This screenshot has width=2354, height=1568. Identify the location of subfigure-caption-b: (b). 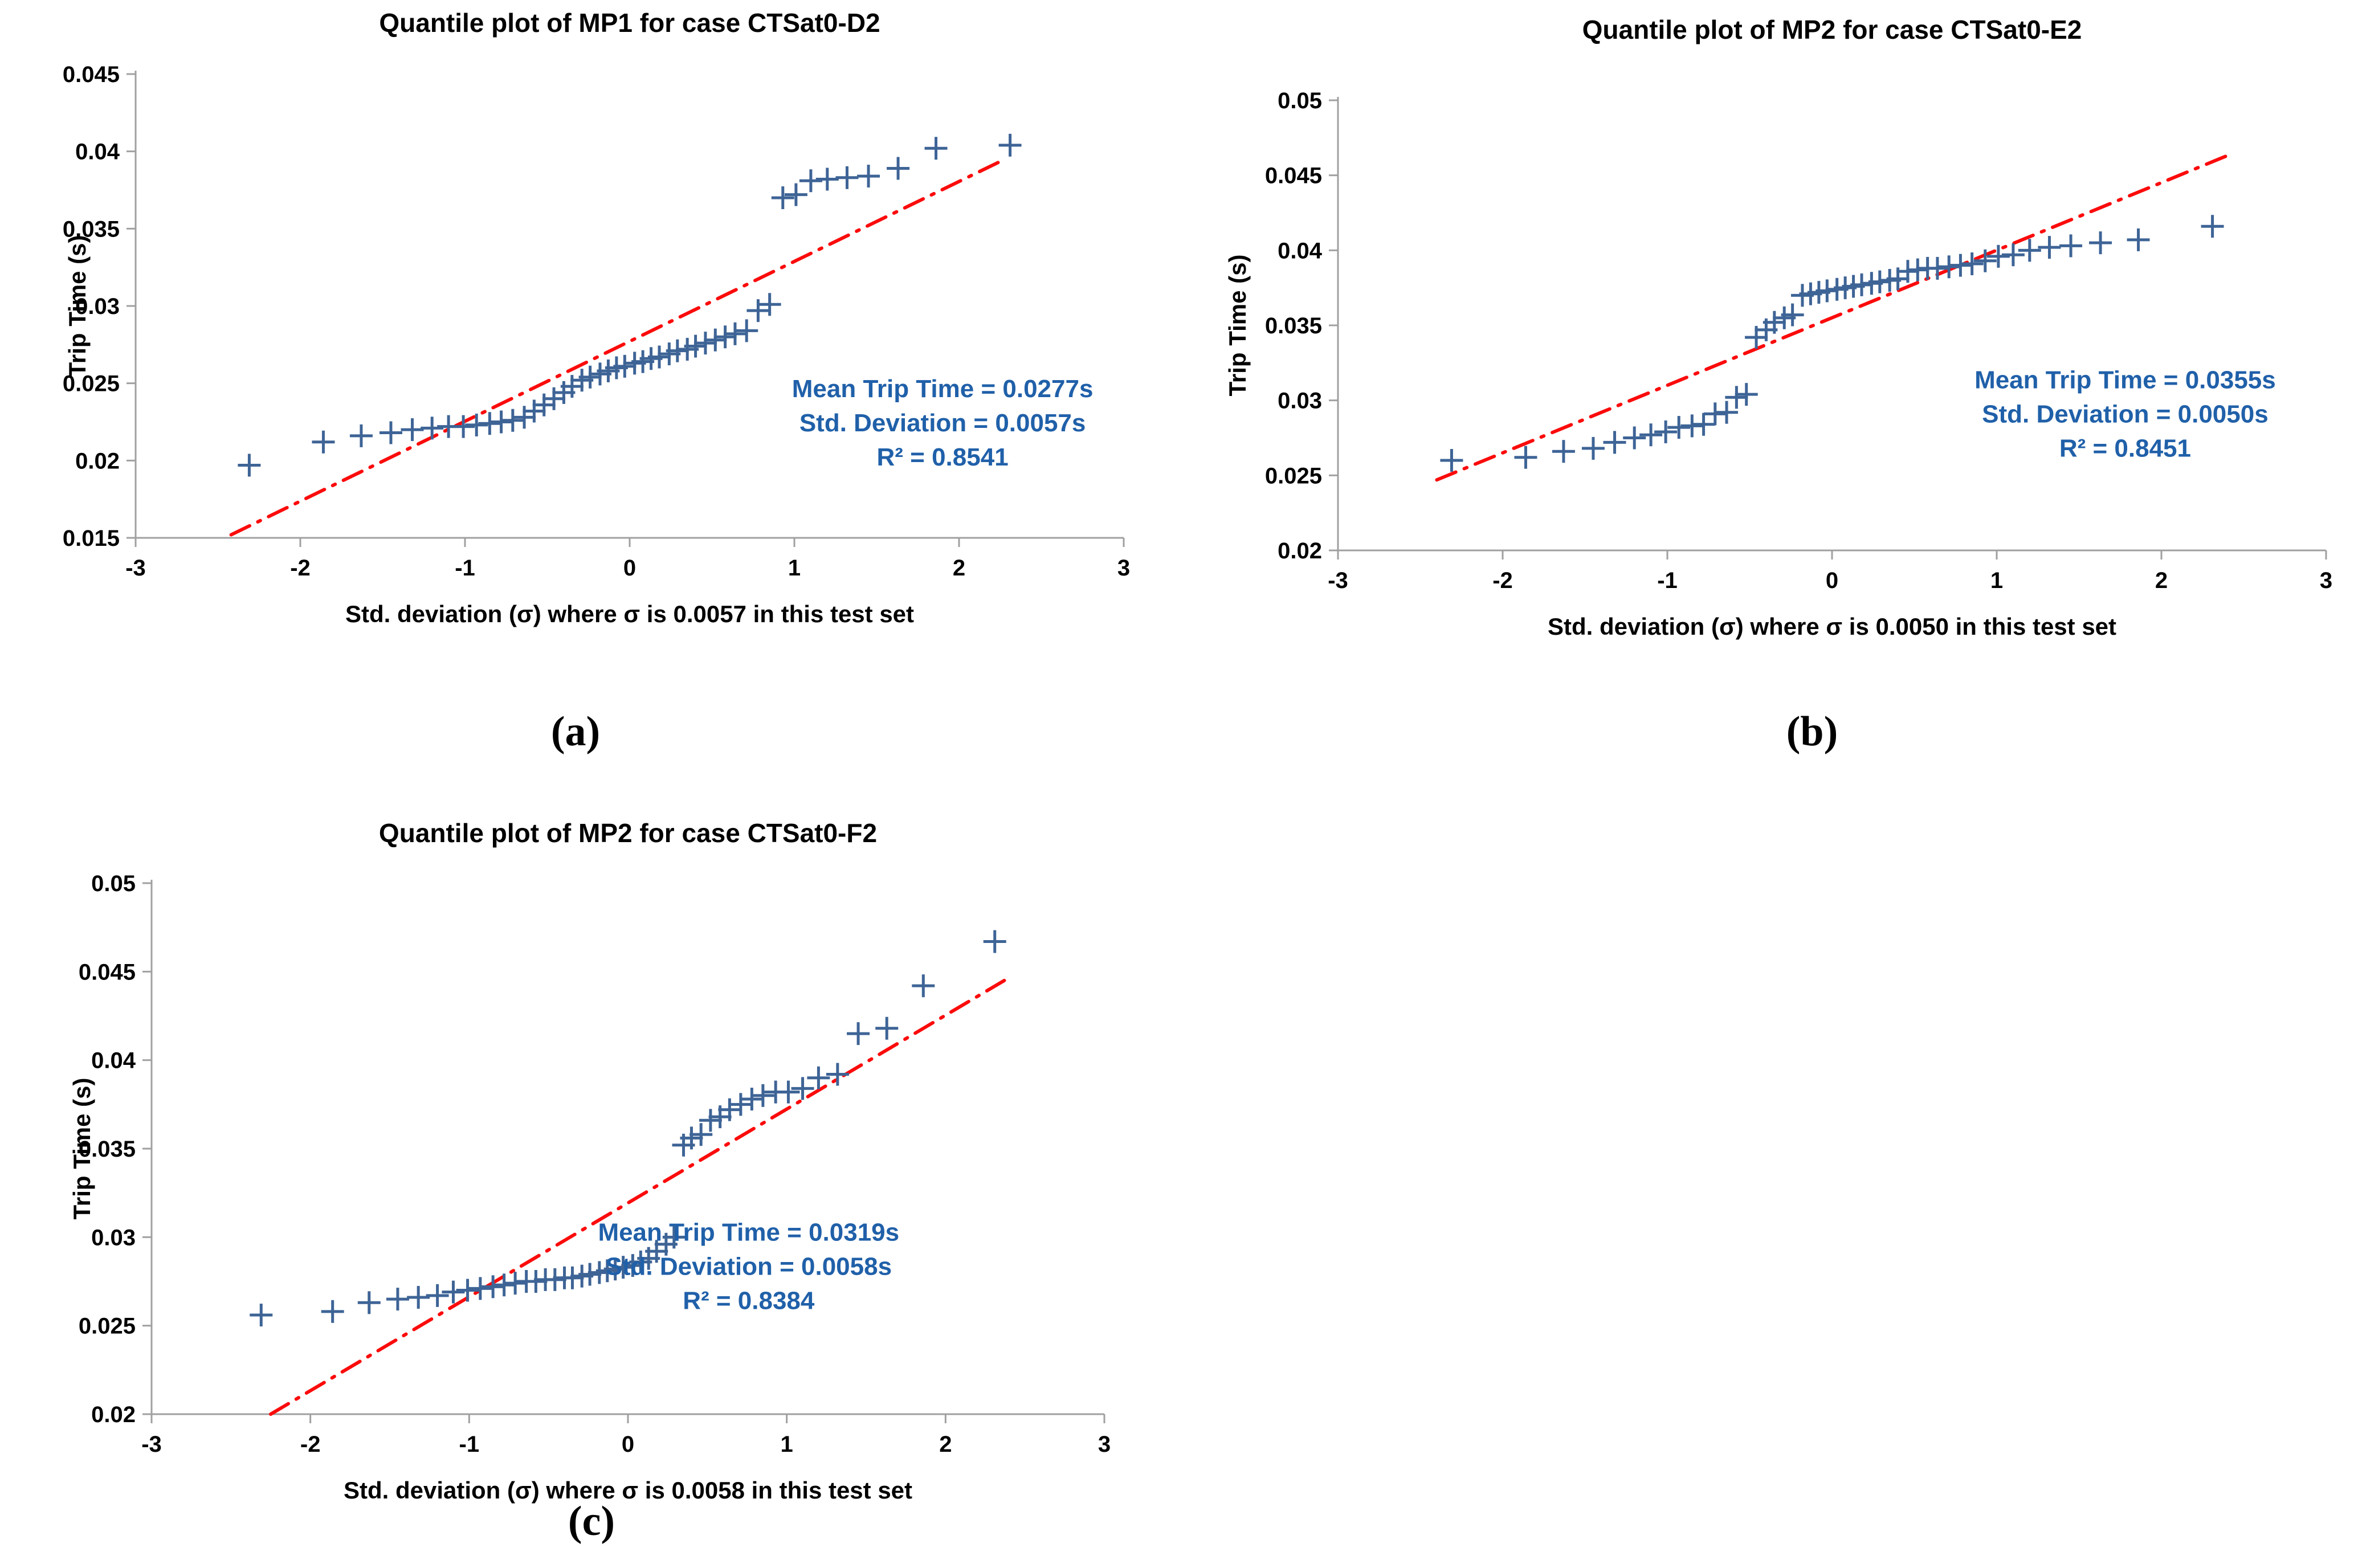
(1812, 731).